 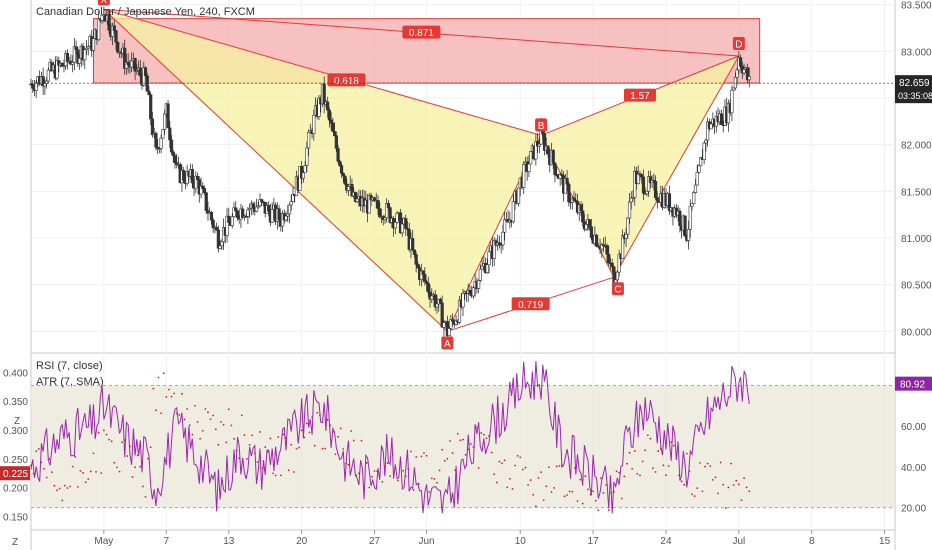 I want to click on current-price: 82.659, so click(x=914, y=83).